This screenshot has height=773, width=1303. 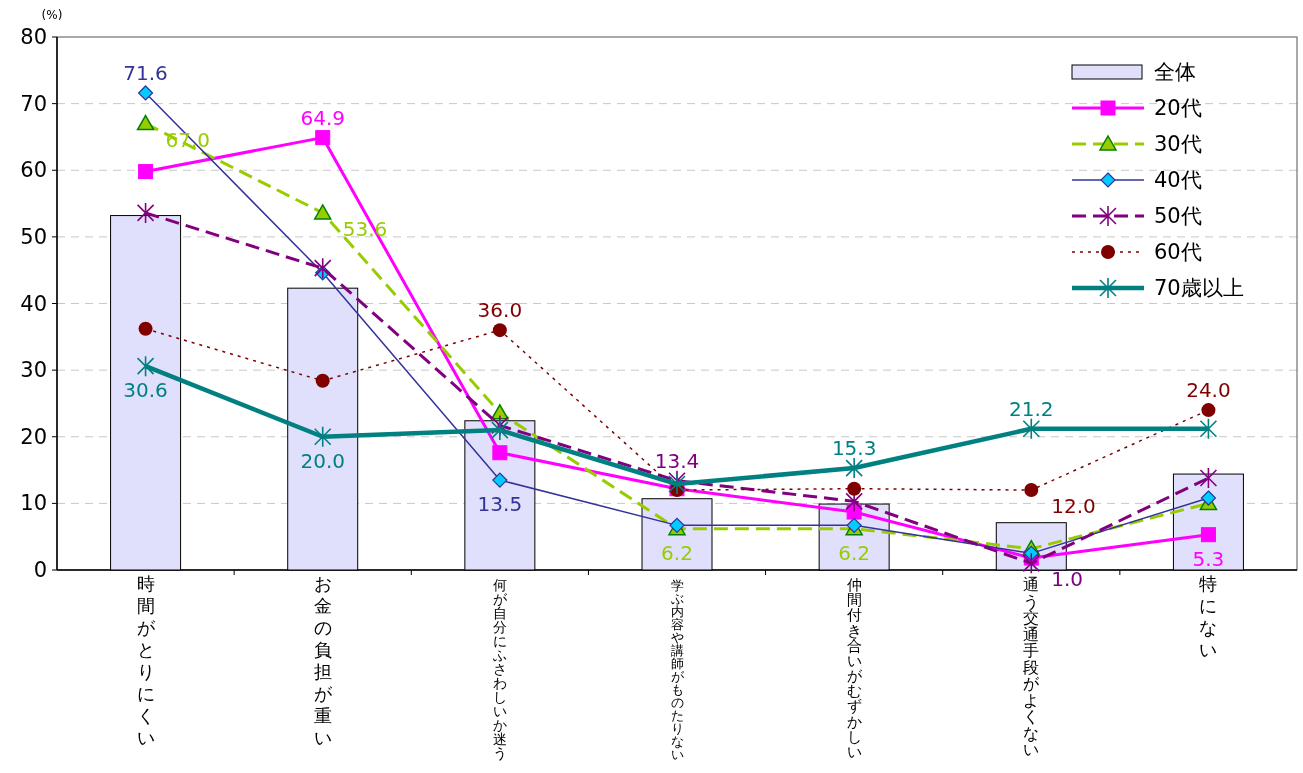 I want to click on x-tick-label: 通う交通手段がよくない, so click(x=1031, y=667).